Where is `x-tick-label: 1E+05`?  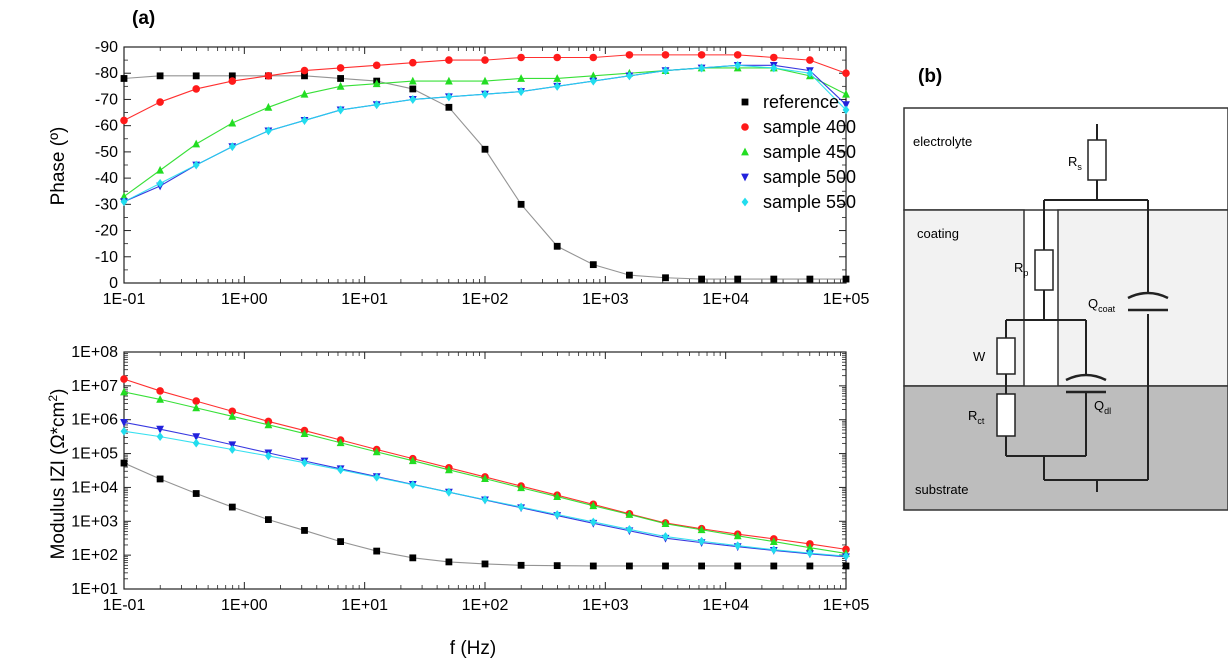 x-tick-label: 1E+05 is located at coordinates (846, 605).